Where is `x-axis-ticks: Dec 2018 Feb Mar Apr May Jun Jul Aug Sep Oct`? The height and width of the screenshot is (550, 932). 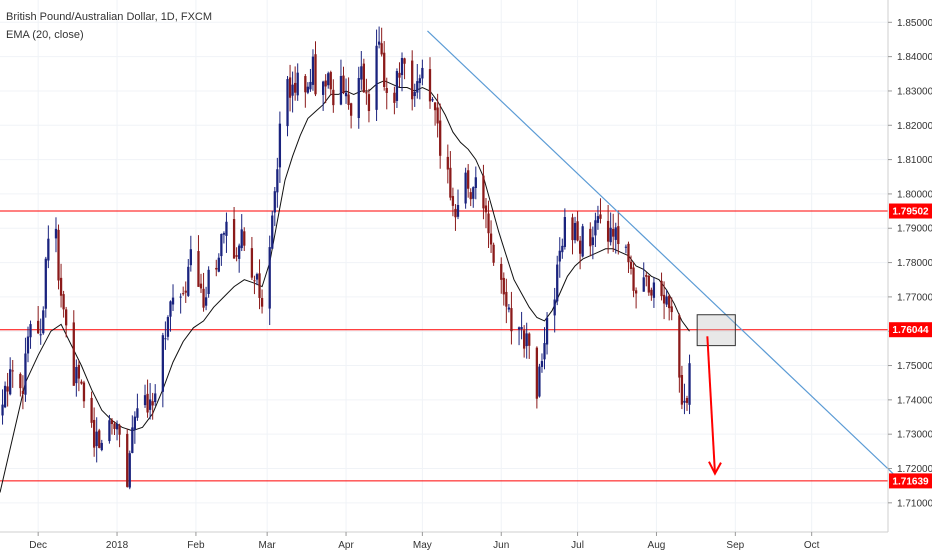 x-axis-ticks: Dec 2018 Feb Mar Apr May Jun Jul Aug Sep Oct is located at coordinates (424, 541).